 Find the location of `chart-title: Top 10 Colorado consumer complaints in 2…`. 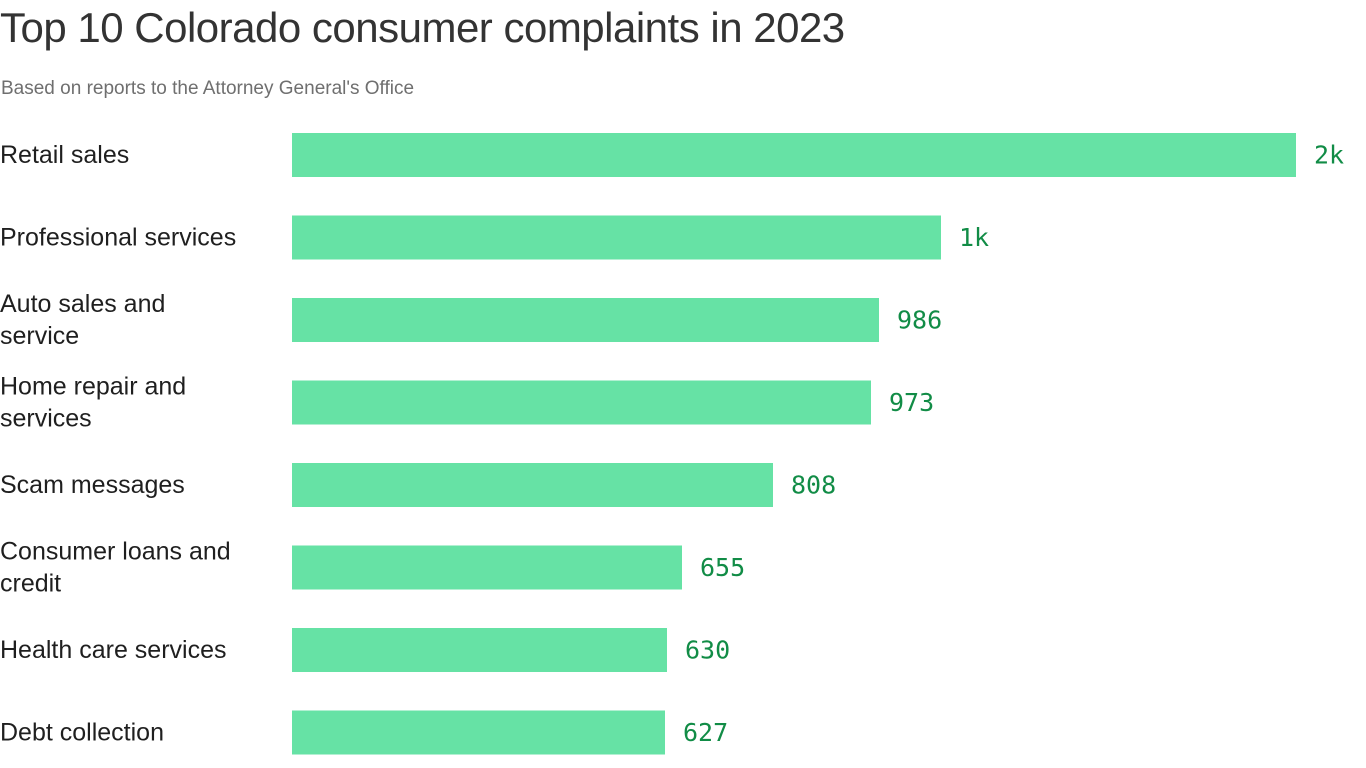

chart-title: Top 10 Colorado consumer complaints in 2… is located at coordinates (422, 27).